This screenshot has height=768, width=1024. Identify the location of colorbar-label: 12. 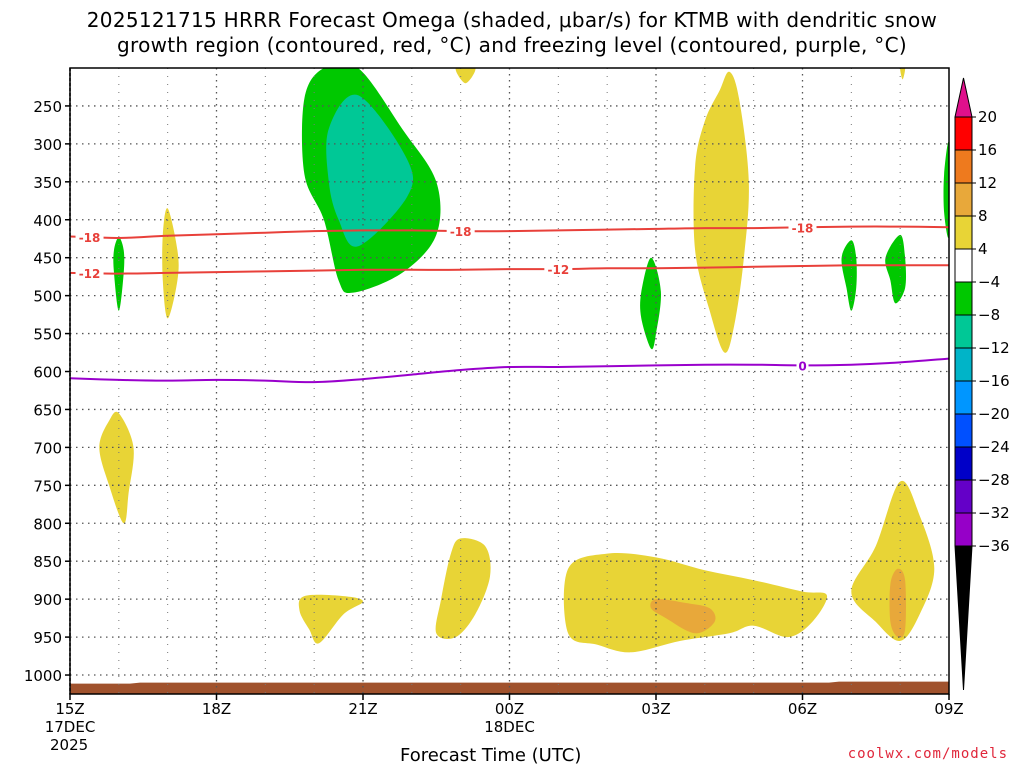
(987, 183).